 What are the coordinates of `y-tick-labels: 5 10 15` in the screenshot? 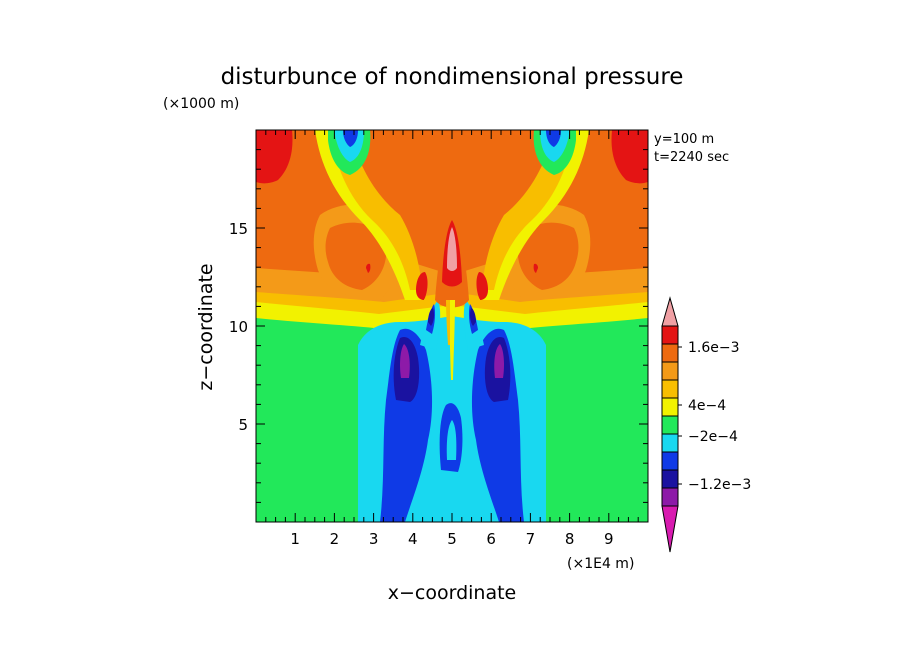 It's located at (238, 327).